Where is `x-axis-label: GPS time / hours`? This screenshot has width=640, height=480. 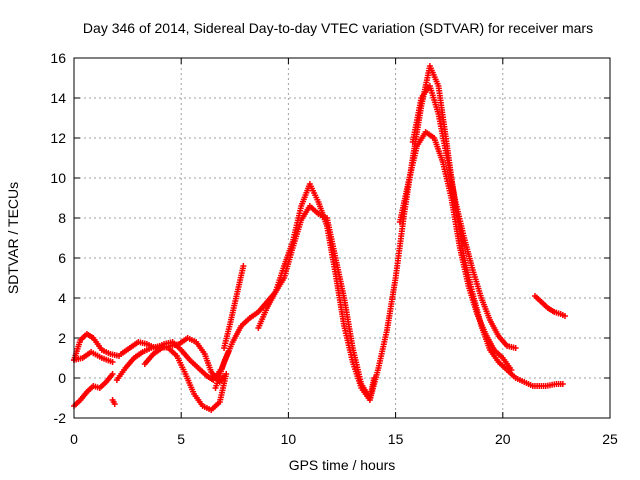 x-axis-label: GPS time / hours is located at coordinates (342, 465).